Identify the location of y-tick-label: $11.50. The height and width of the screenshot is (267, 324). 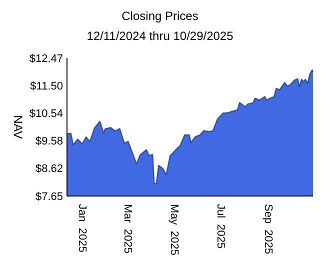
(46, 86).